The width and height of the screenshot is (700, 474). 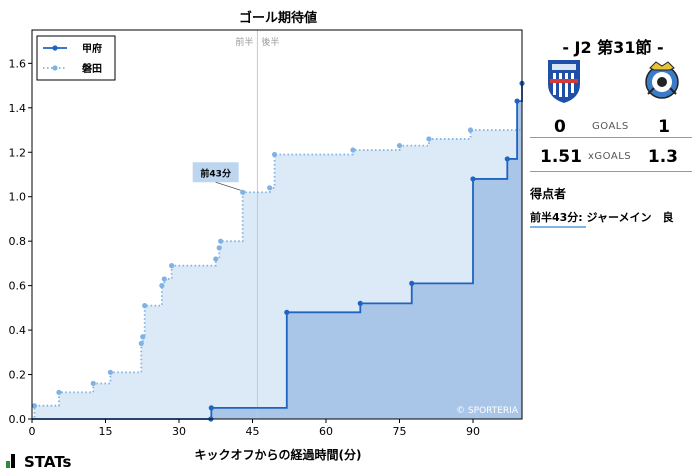 I want to click on away-xg: 1.3, so click(x=662, y=157).